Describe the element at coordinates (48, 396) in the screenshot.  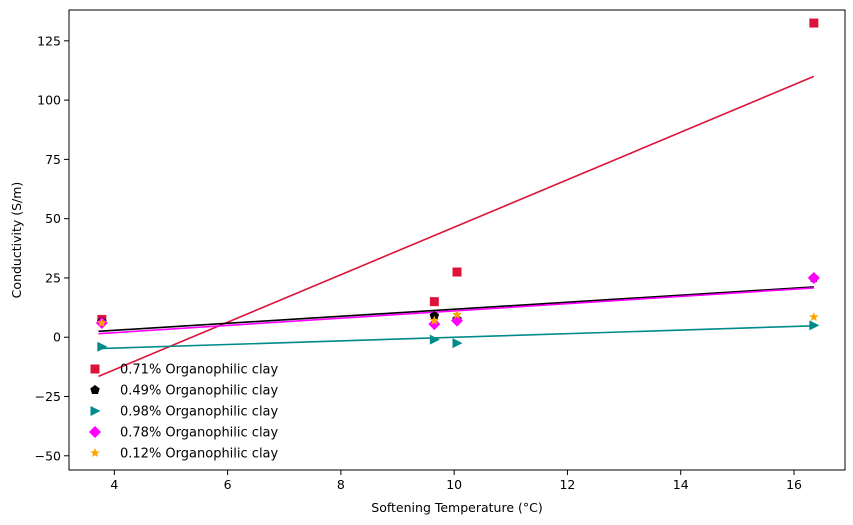
I see `y-tick-label: −25` at that location.